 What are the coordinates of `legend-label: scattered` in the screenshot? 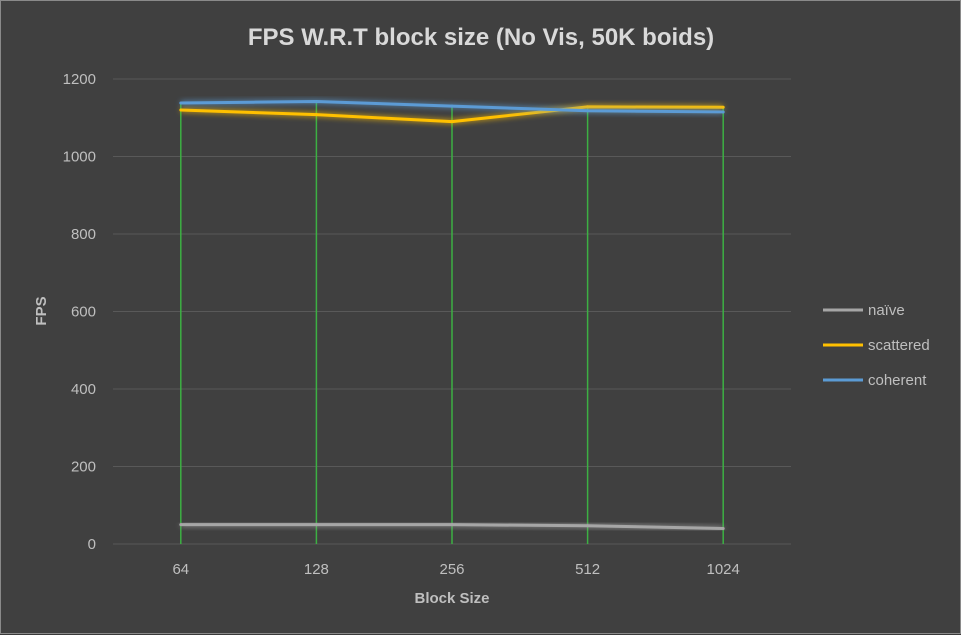 It's located at (899, 345).